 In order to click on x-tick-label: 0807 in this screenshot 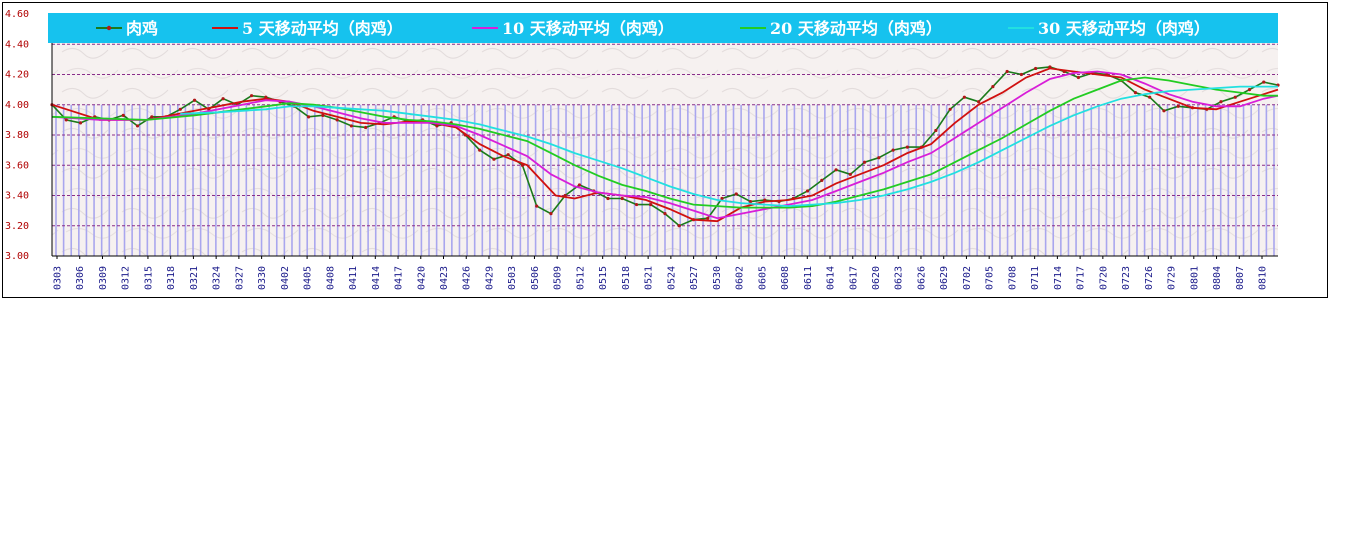, I will do `click(1240, 278)`.